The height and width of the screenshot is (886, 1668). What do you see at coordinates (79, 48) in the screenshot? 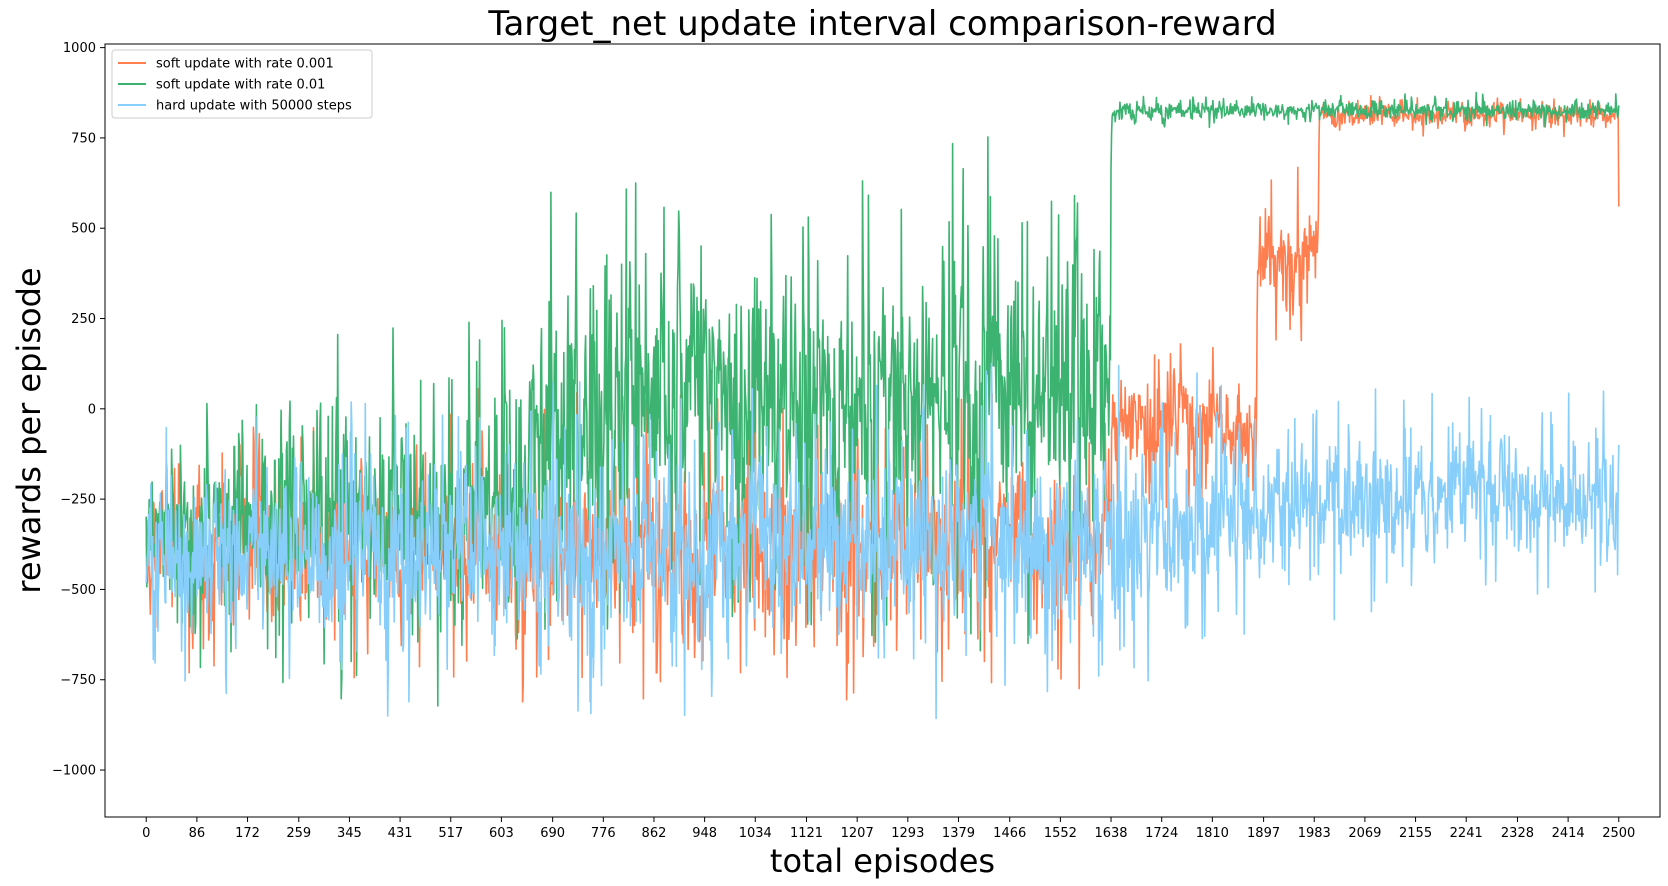
I see `y-tick-label: 1000` at bounding box center [79, 48].